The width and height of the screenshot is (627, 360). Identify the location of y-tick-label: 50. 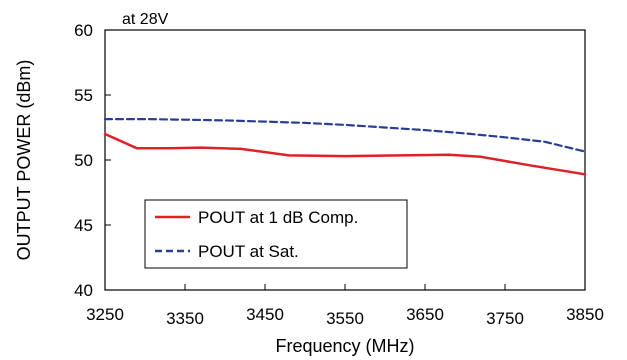
(83, 160).